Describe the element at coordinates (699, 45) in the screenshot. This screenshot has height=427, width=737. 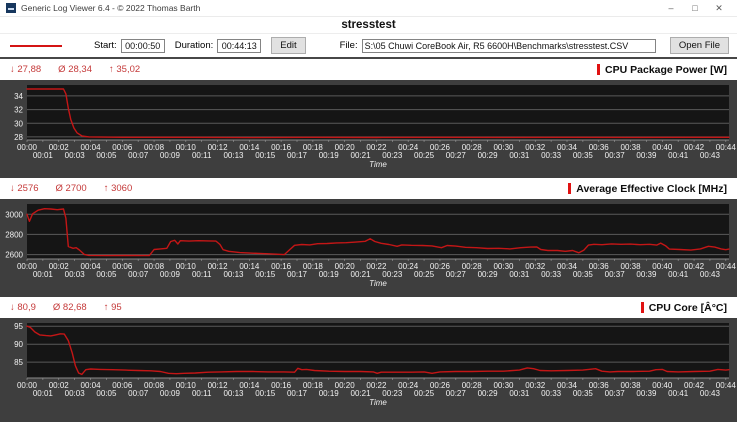
I see `open-file-button: Open File` at that location.